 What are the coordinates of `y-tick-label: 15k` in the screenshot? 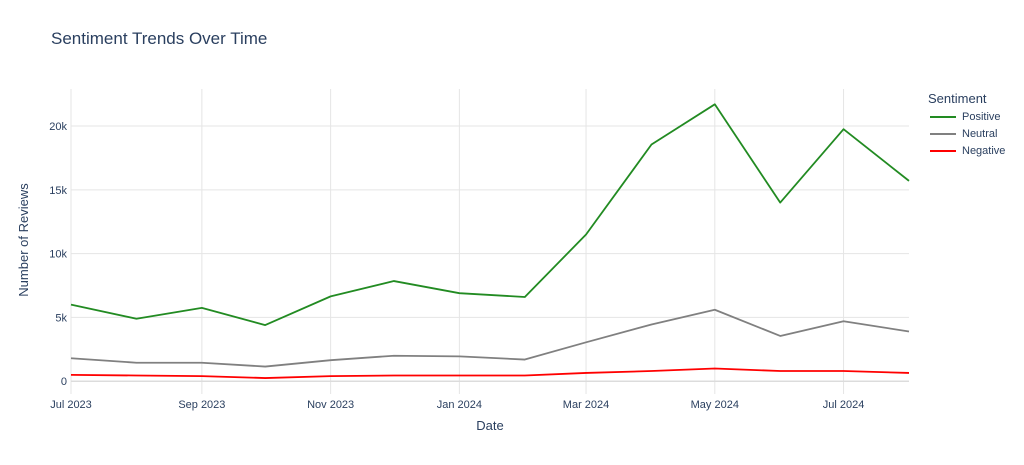 It's located at (58, 191).